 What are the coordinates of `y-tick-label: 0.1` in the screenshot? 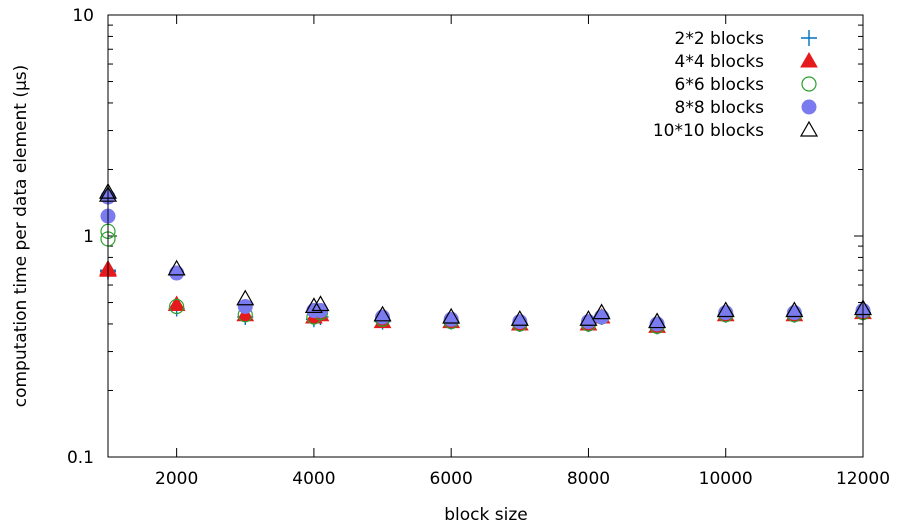 It's located at (80, 458).